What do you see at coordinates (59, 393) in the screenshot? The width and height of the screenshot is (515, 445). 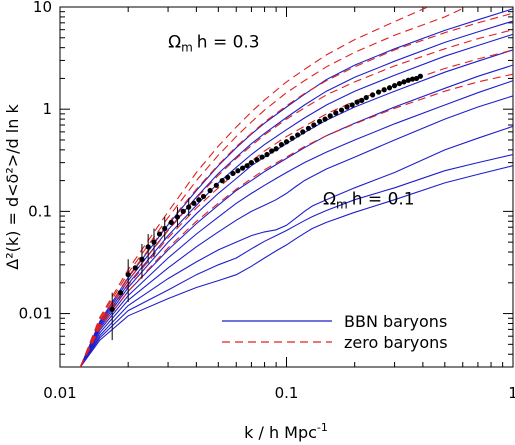 I see `x-tick-label: 0.01` at bounding box center [59, 393].